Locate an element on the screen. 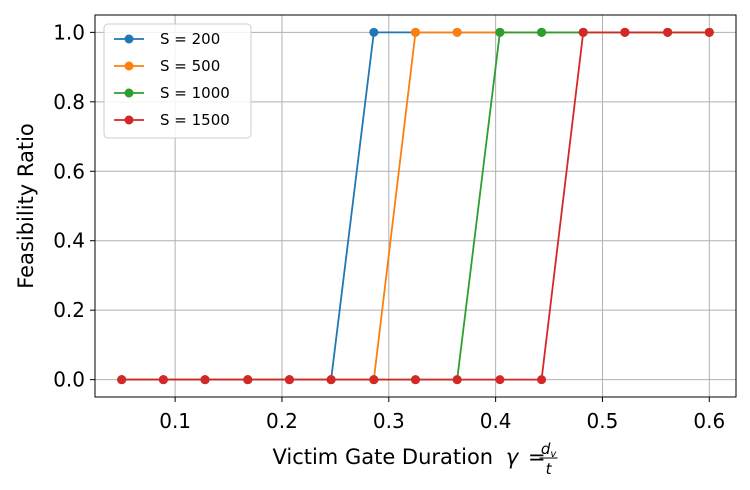  x-tick-label: 0.3 is located at coordinates (389, 421).